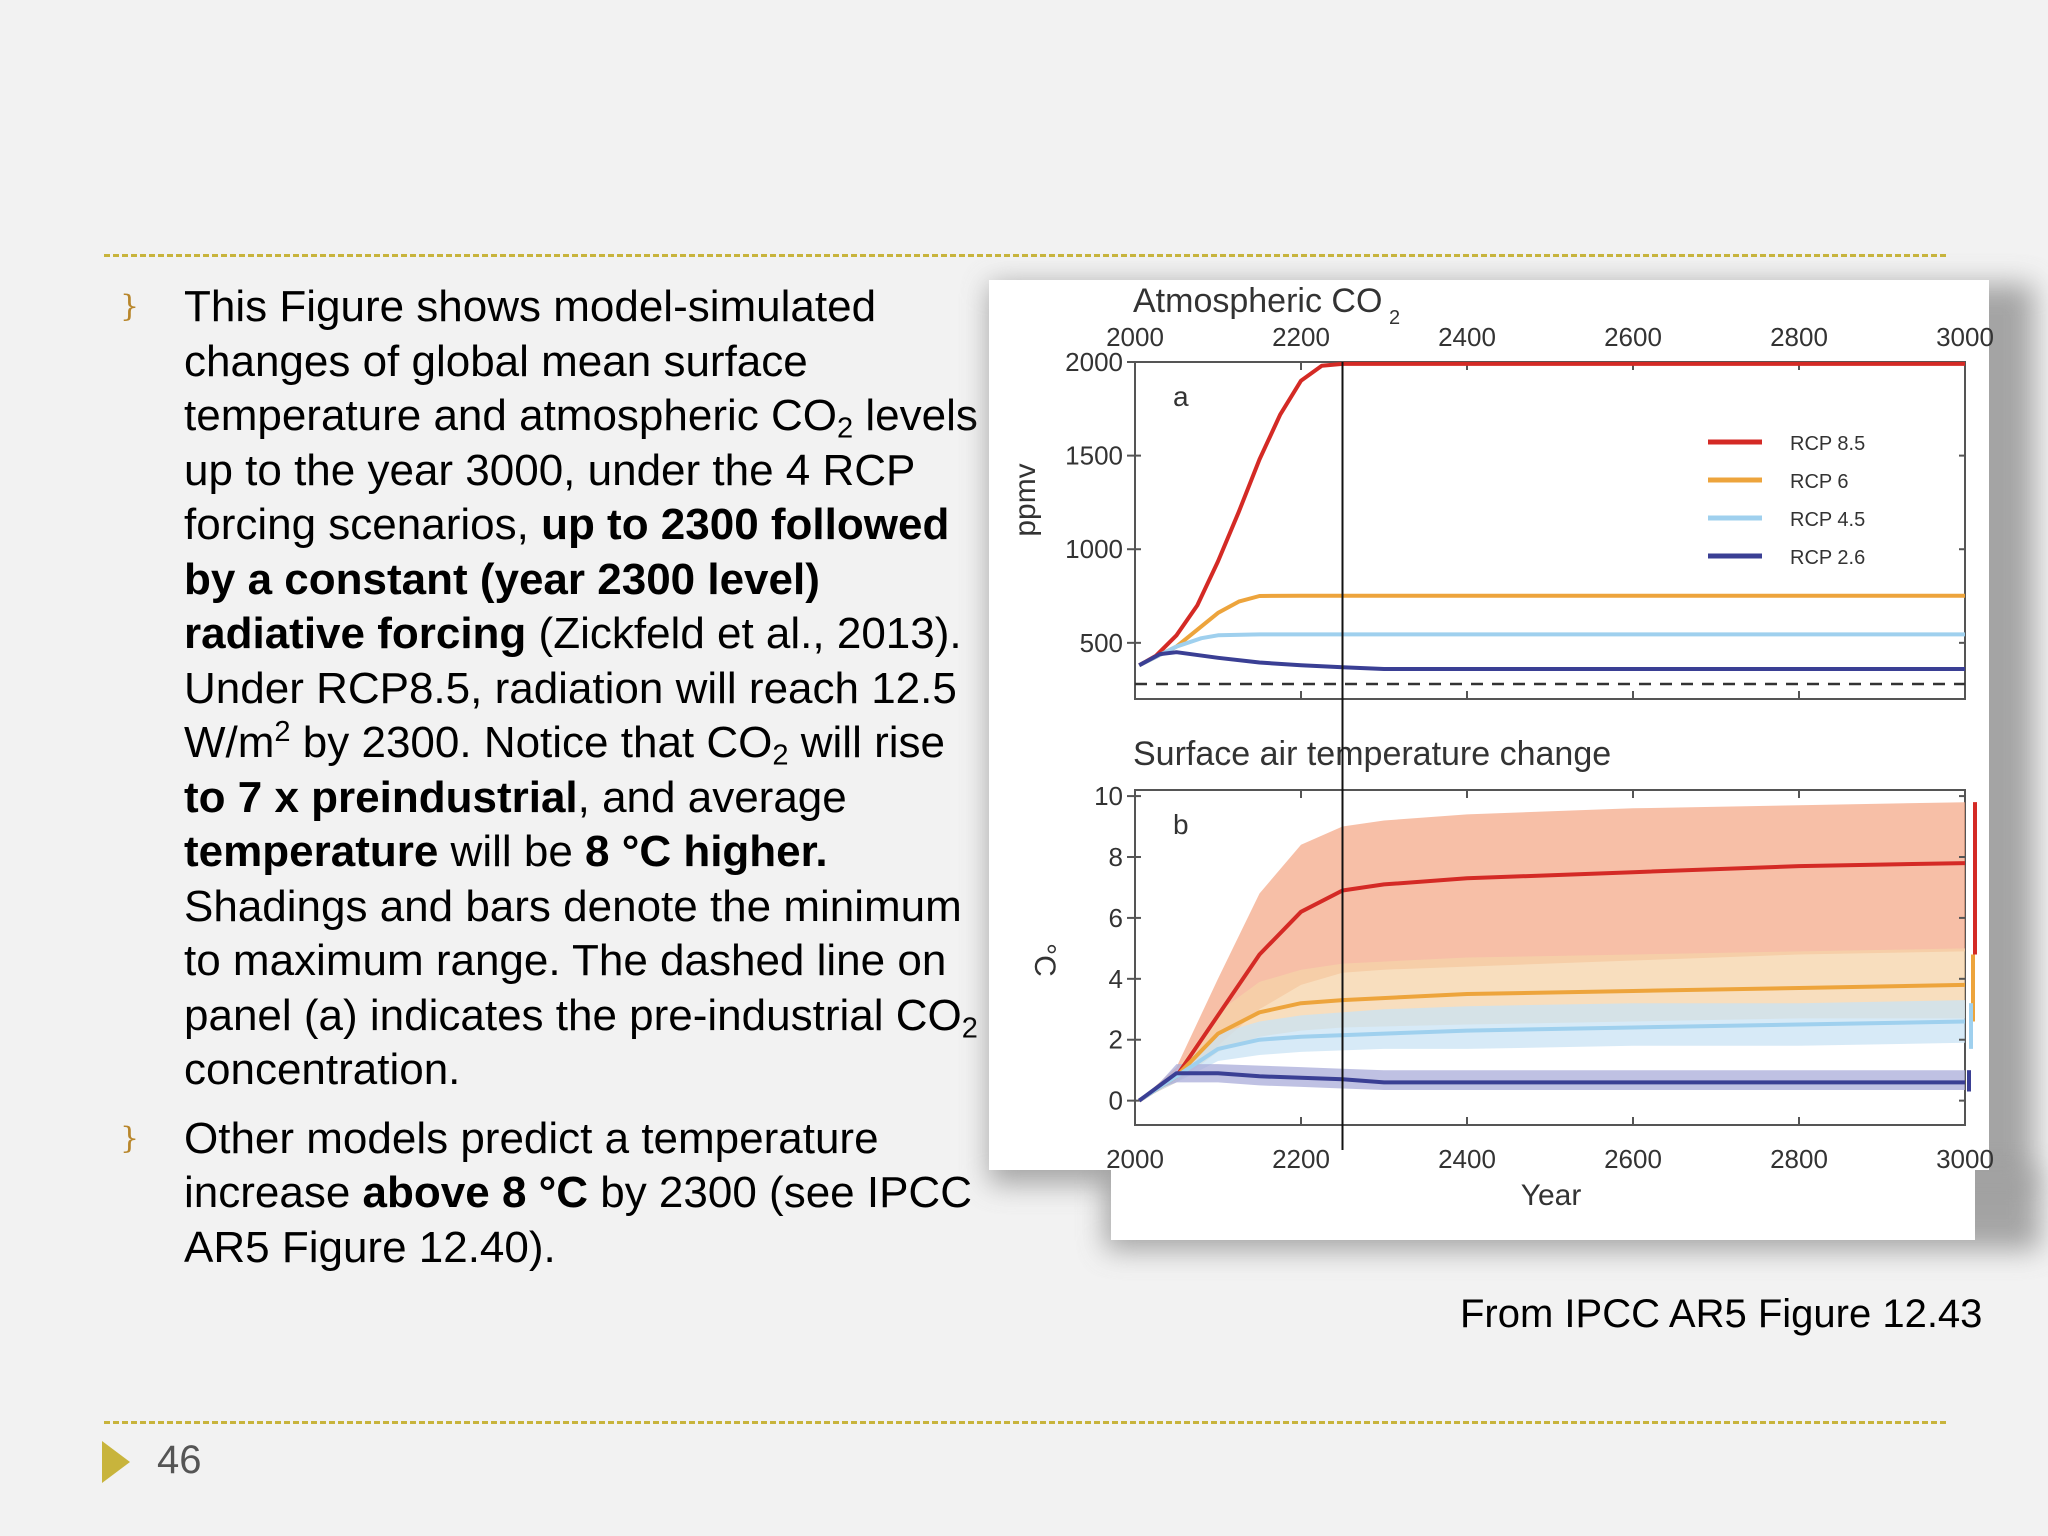  I want to click on panel-a-x-tick-label: 2000, so click(1135, 337).